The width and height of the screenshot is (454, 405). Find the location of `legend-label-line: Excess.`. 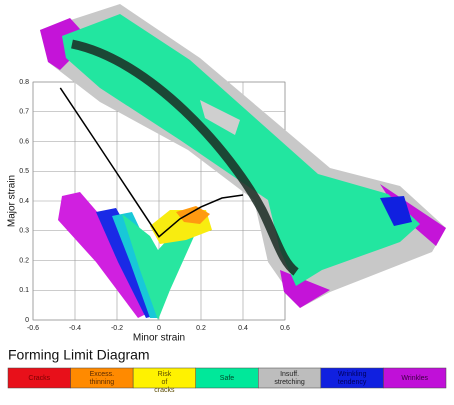

legend-label-line: Excess. is located at coordinates (102, 374).